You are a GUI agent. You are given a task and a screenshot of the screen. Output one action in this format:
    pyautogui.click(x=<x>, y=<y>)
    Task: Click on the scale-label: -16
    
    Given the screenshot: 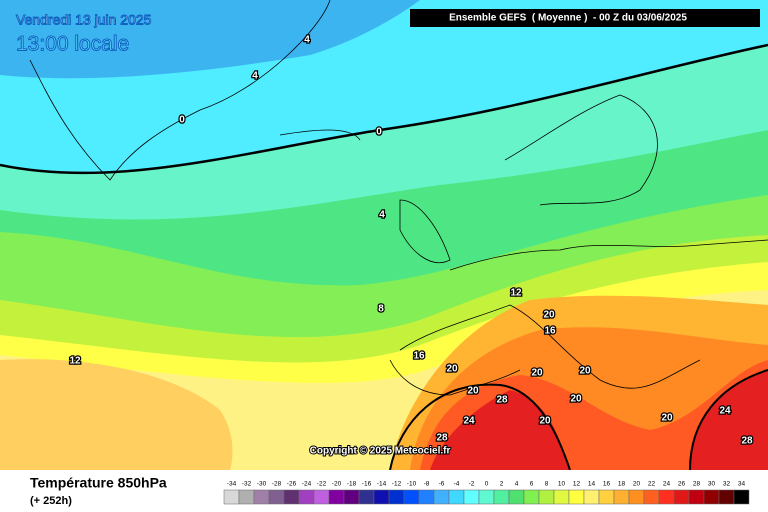 What is the action you would take?
    pyautogui.click(x=367, y=484)
    